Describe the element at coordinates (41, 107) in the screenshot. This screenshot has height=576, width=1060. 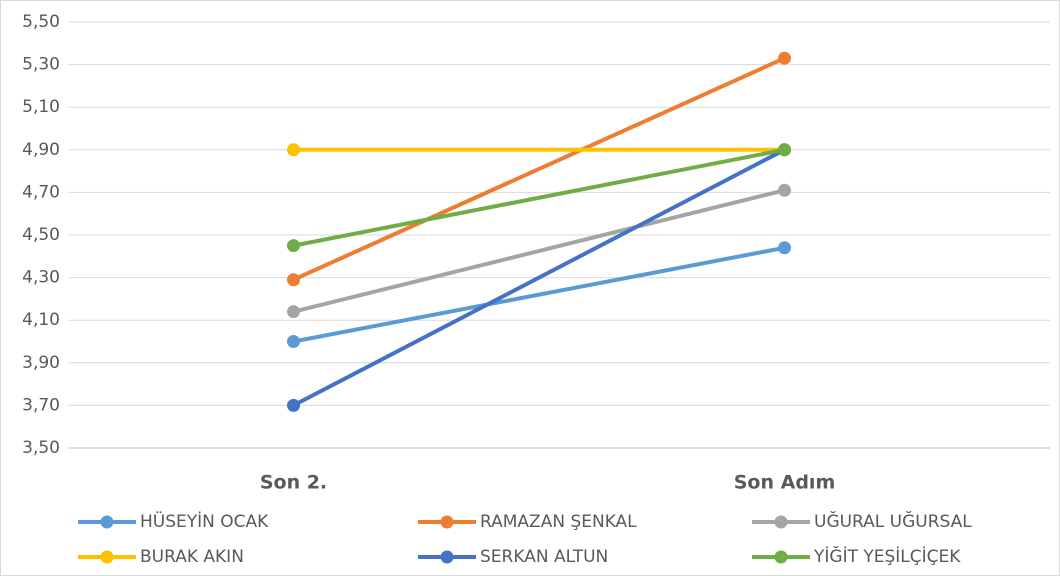
I see `y-tick-label: 5,10` at that location.